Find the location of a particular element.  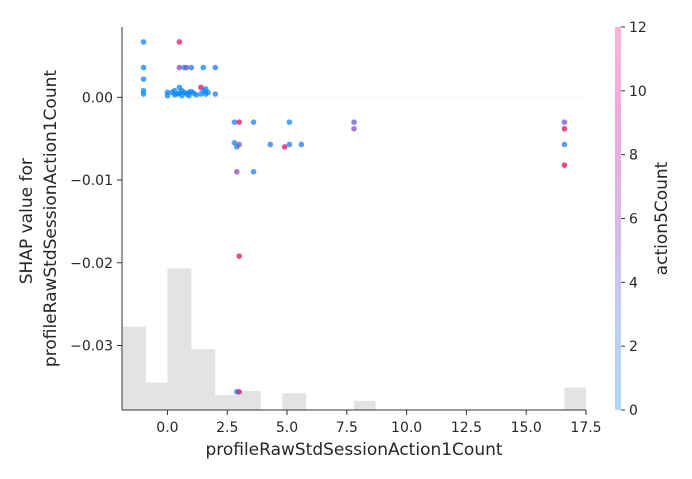

colorbar-tick-label: 2 is located at coordinates (633, 347).